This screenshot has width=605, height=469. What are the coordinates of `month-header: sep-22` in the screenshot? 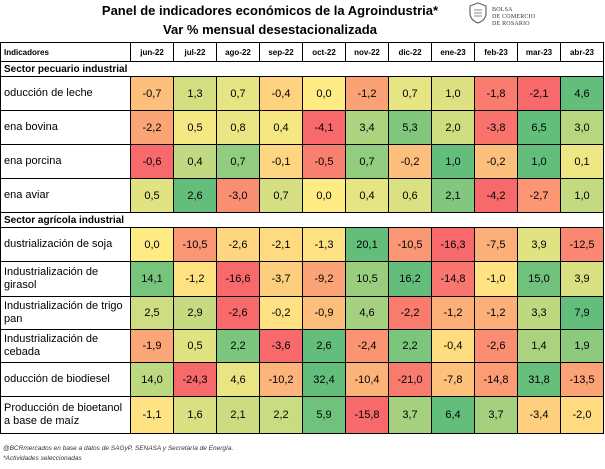 It's located at (281, 52).